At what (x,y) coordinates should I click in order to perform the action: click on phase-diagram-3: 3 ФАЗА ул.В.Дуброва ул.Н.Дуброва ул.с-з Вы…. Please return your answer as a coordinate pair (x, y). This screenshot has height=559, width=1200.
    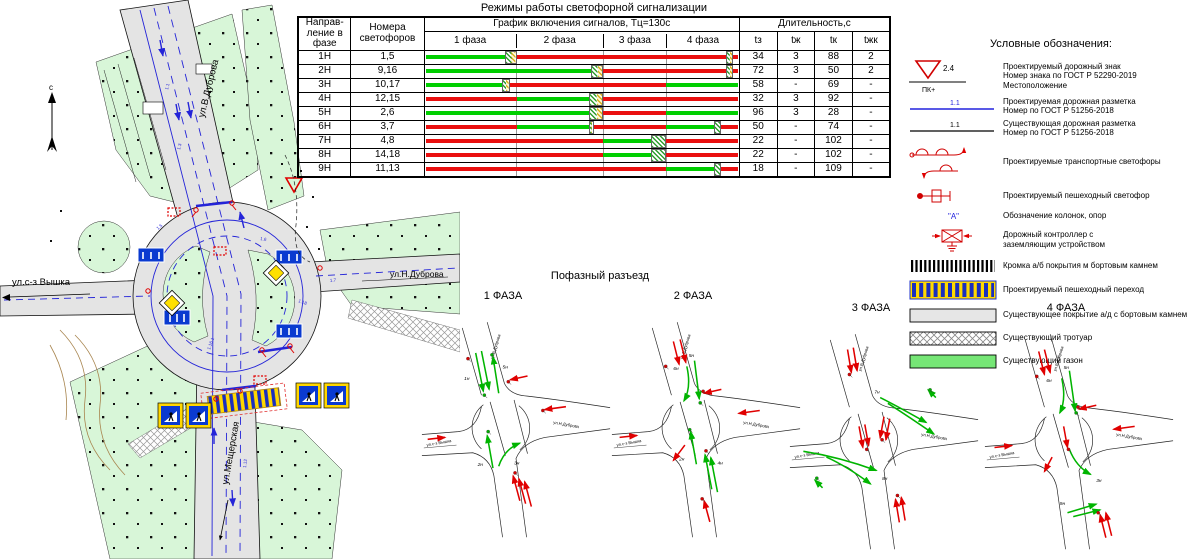
    Looking at the image, I should click on (884, 428).